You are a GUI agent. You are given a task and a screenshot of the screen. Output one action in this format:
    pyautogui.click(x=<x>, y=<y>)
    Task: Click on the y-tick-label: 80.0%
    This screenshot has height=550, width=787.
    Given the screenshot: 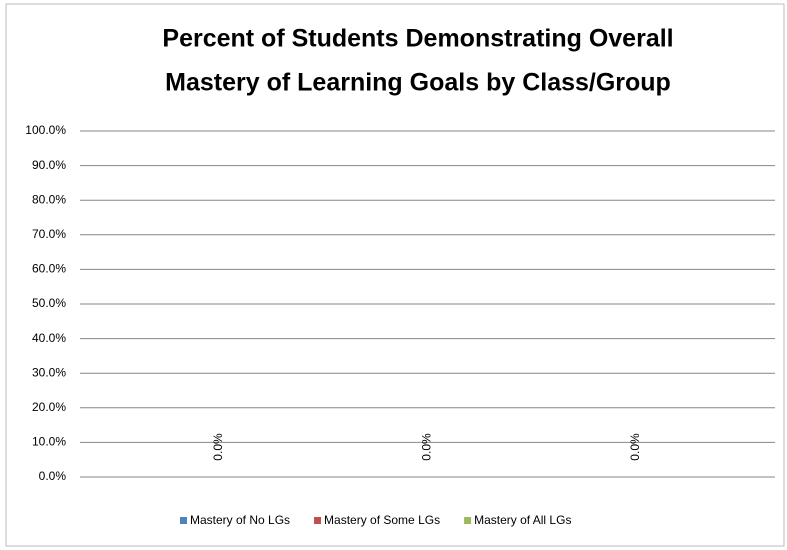 What is the action you would take?
    pyautogui.click(x=49, y=199)
    